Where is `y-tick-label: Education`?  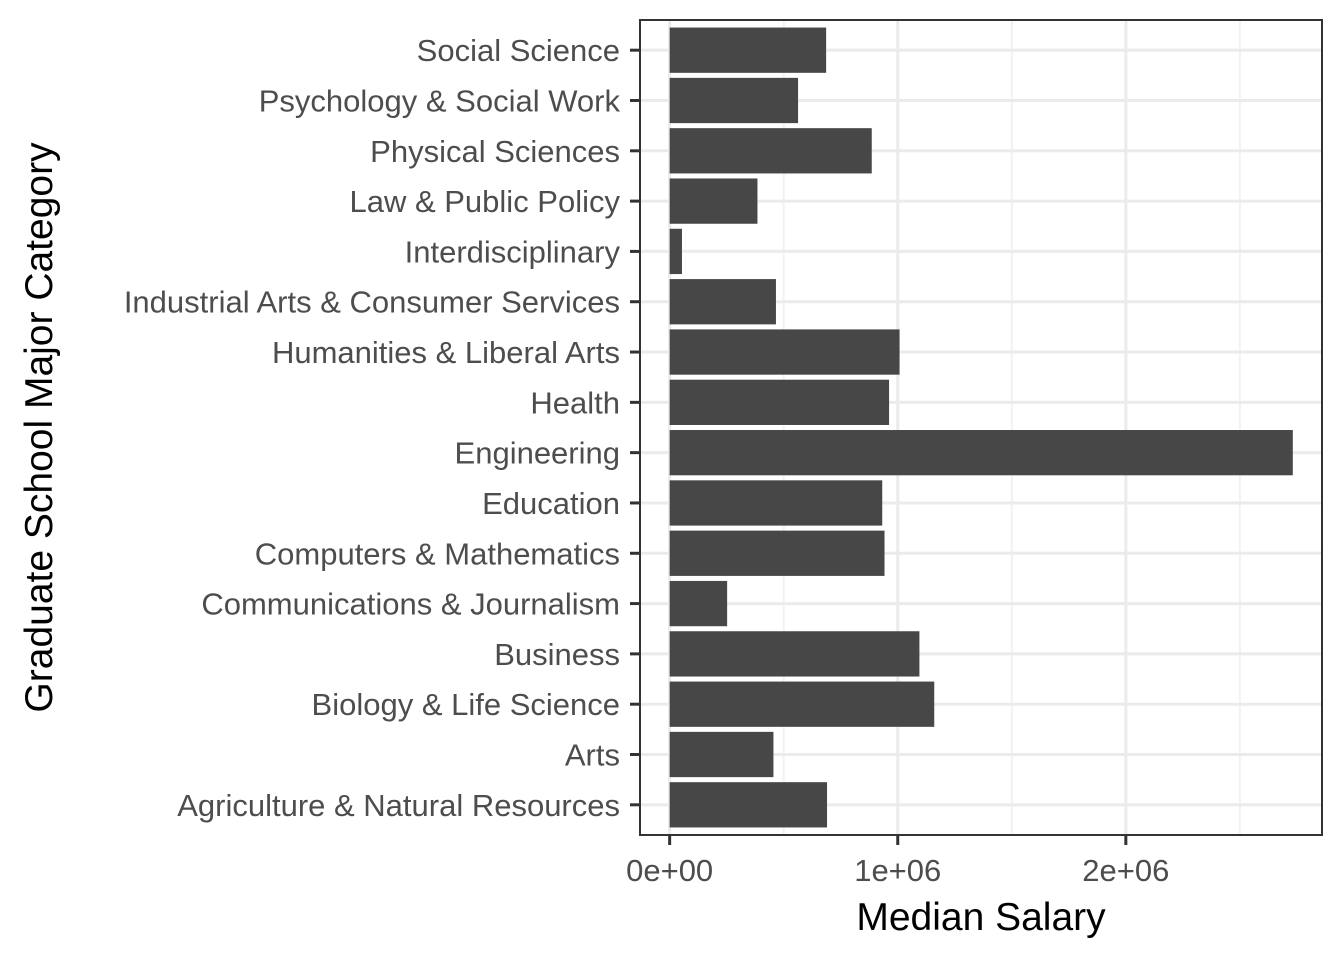
y-tick-label: Education is located at coordinates (551, 503).